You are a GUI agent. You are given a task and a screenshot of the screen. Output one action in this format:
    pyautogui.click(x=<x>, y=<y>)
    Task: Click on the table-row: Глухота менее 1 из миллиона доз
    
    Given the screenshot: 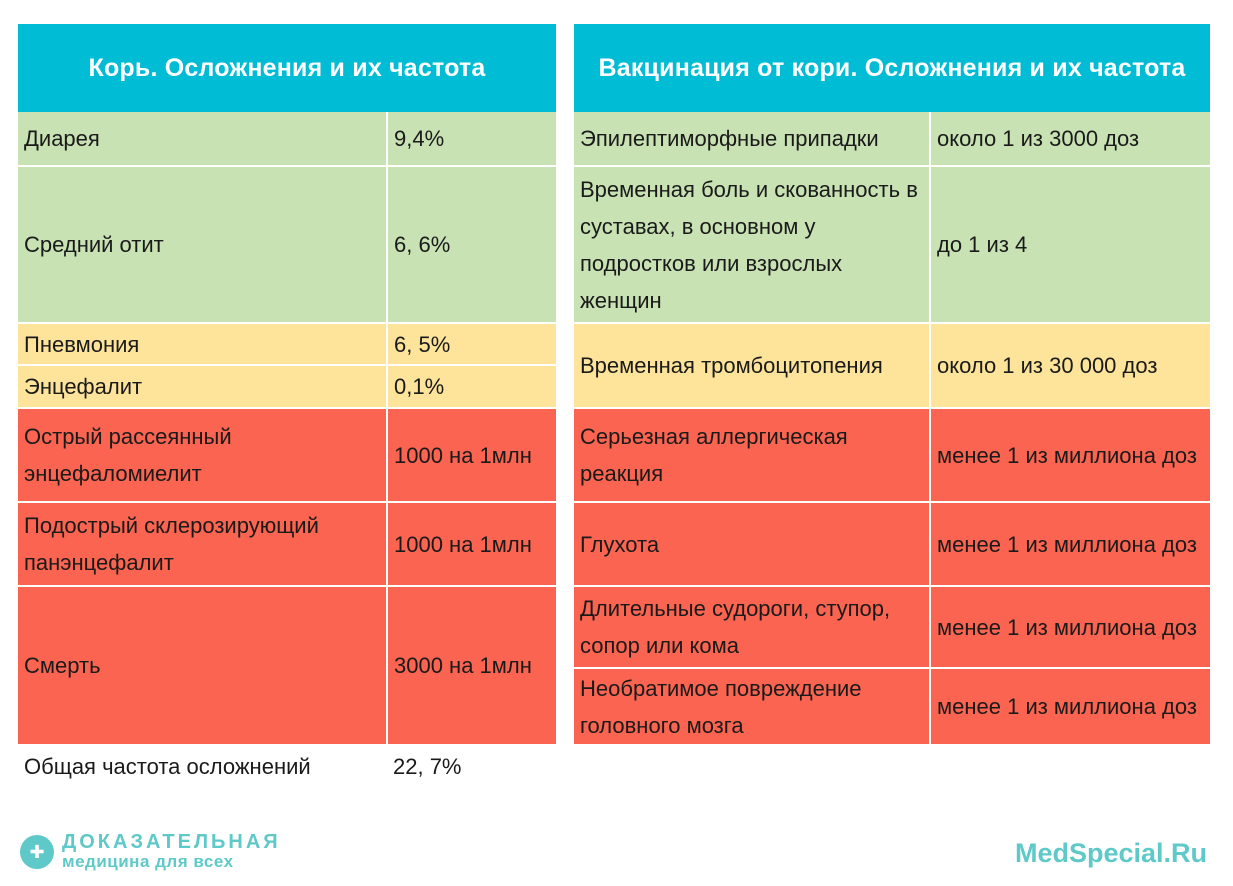 What is the action you would take?
    pyautogui.click(x=892, y=544)
    